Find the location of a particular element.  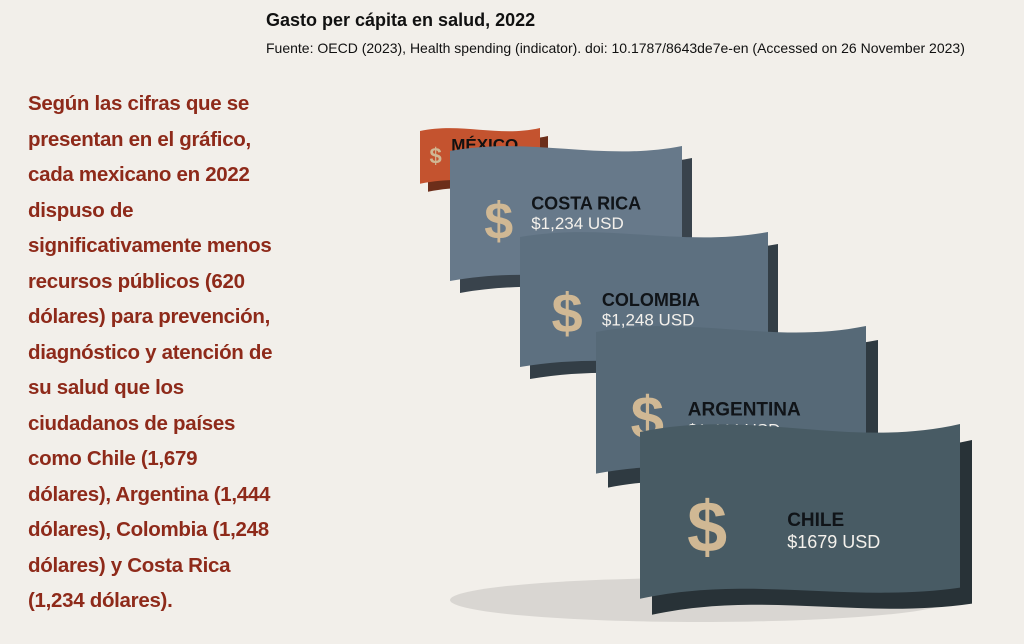

bar-chile: $ CHILE$1679 USD is located at coordinates (806, 519).